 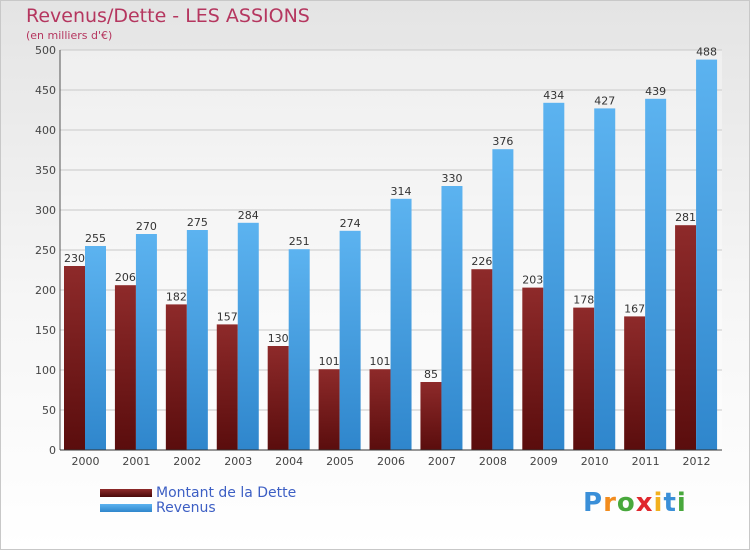 What do you see at coordinates (583, 300) in the screenshot?
I see `data-label-dette: 178` at bounding box center [583, 300].